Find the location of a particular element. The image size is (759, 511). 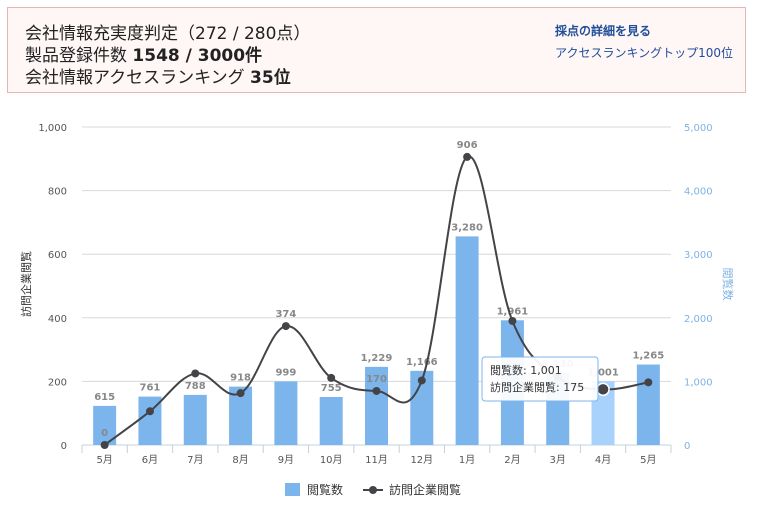

access-ranking-label: 会社情報アクセスランキング is located at coordinates (138, 78).